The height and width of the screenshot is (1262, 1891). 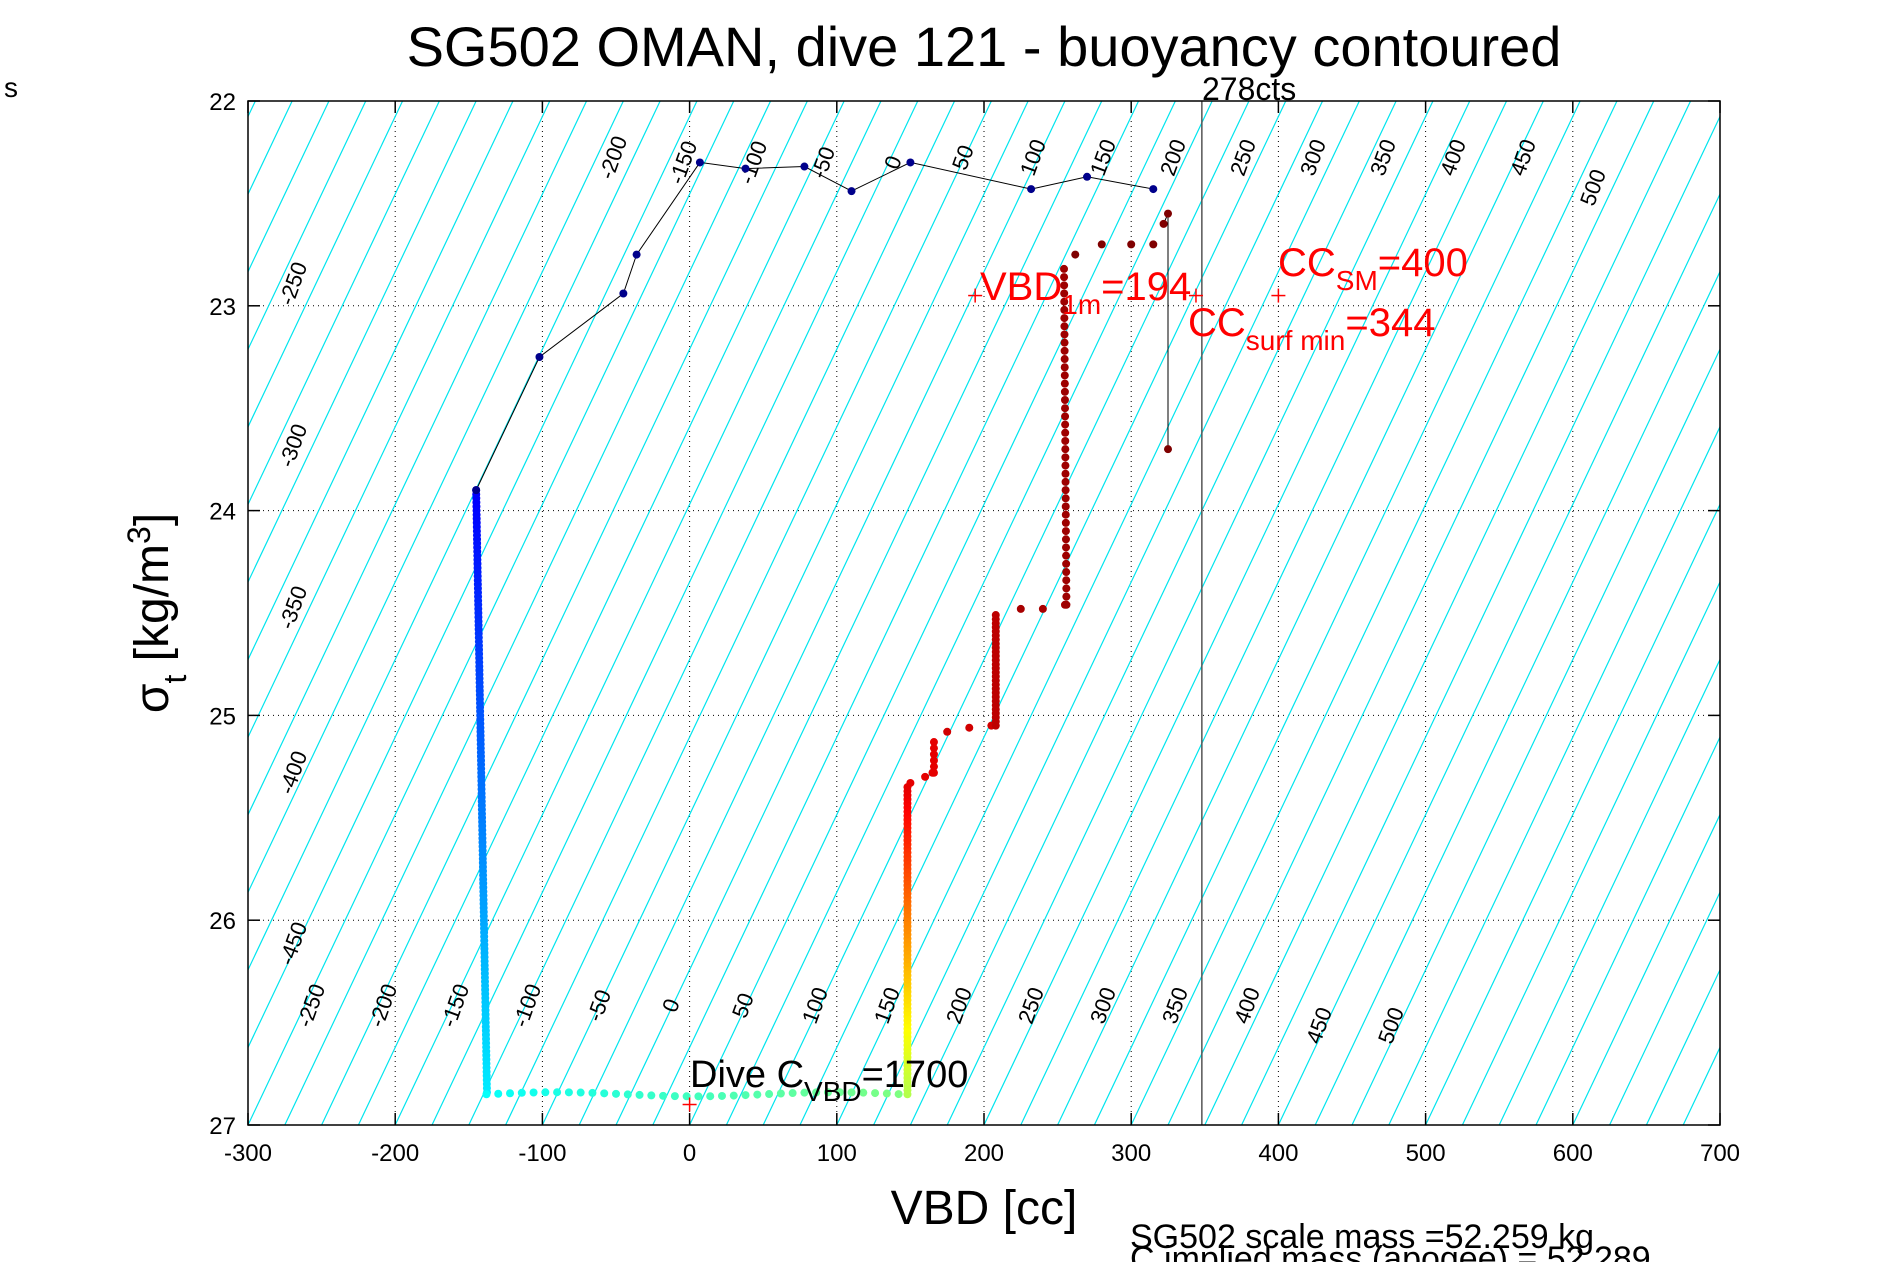 What do you see at coordinates (984, 1153) in the screenshot?
I see `x-tick-label: 200` at bounding box center [984, 1153].